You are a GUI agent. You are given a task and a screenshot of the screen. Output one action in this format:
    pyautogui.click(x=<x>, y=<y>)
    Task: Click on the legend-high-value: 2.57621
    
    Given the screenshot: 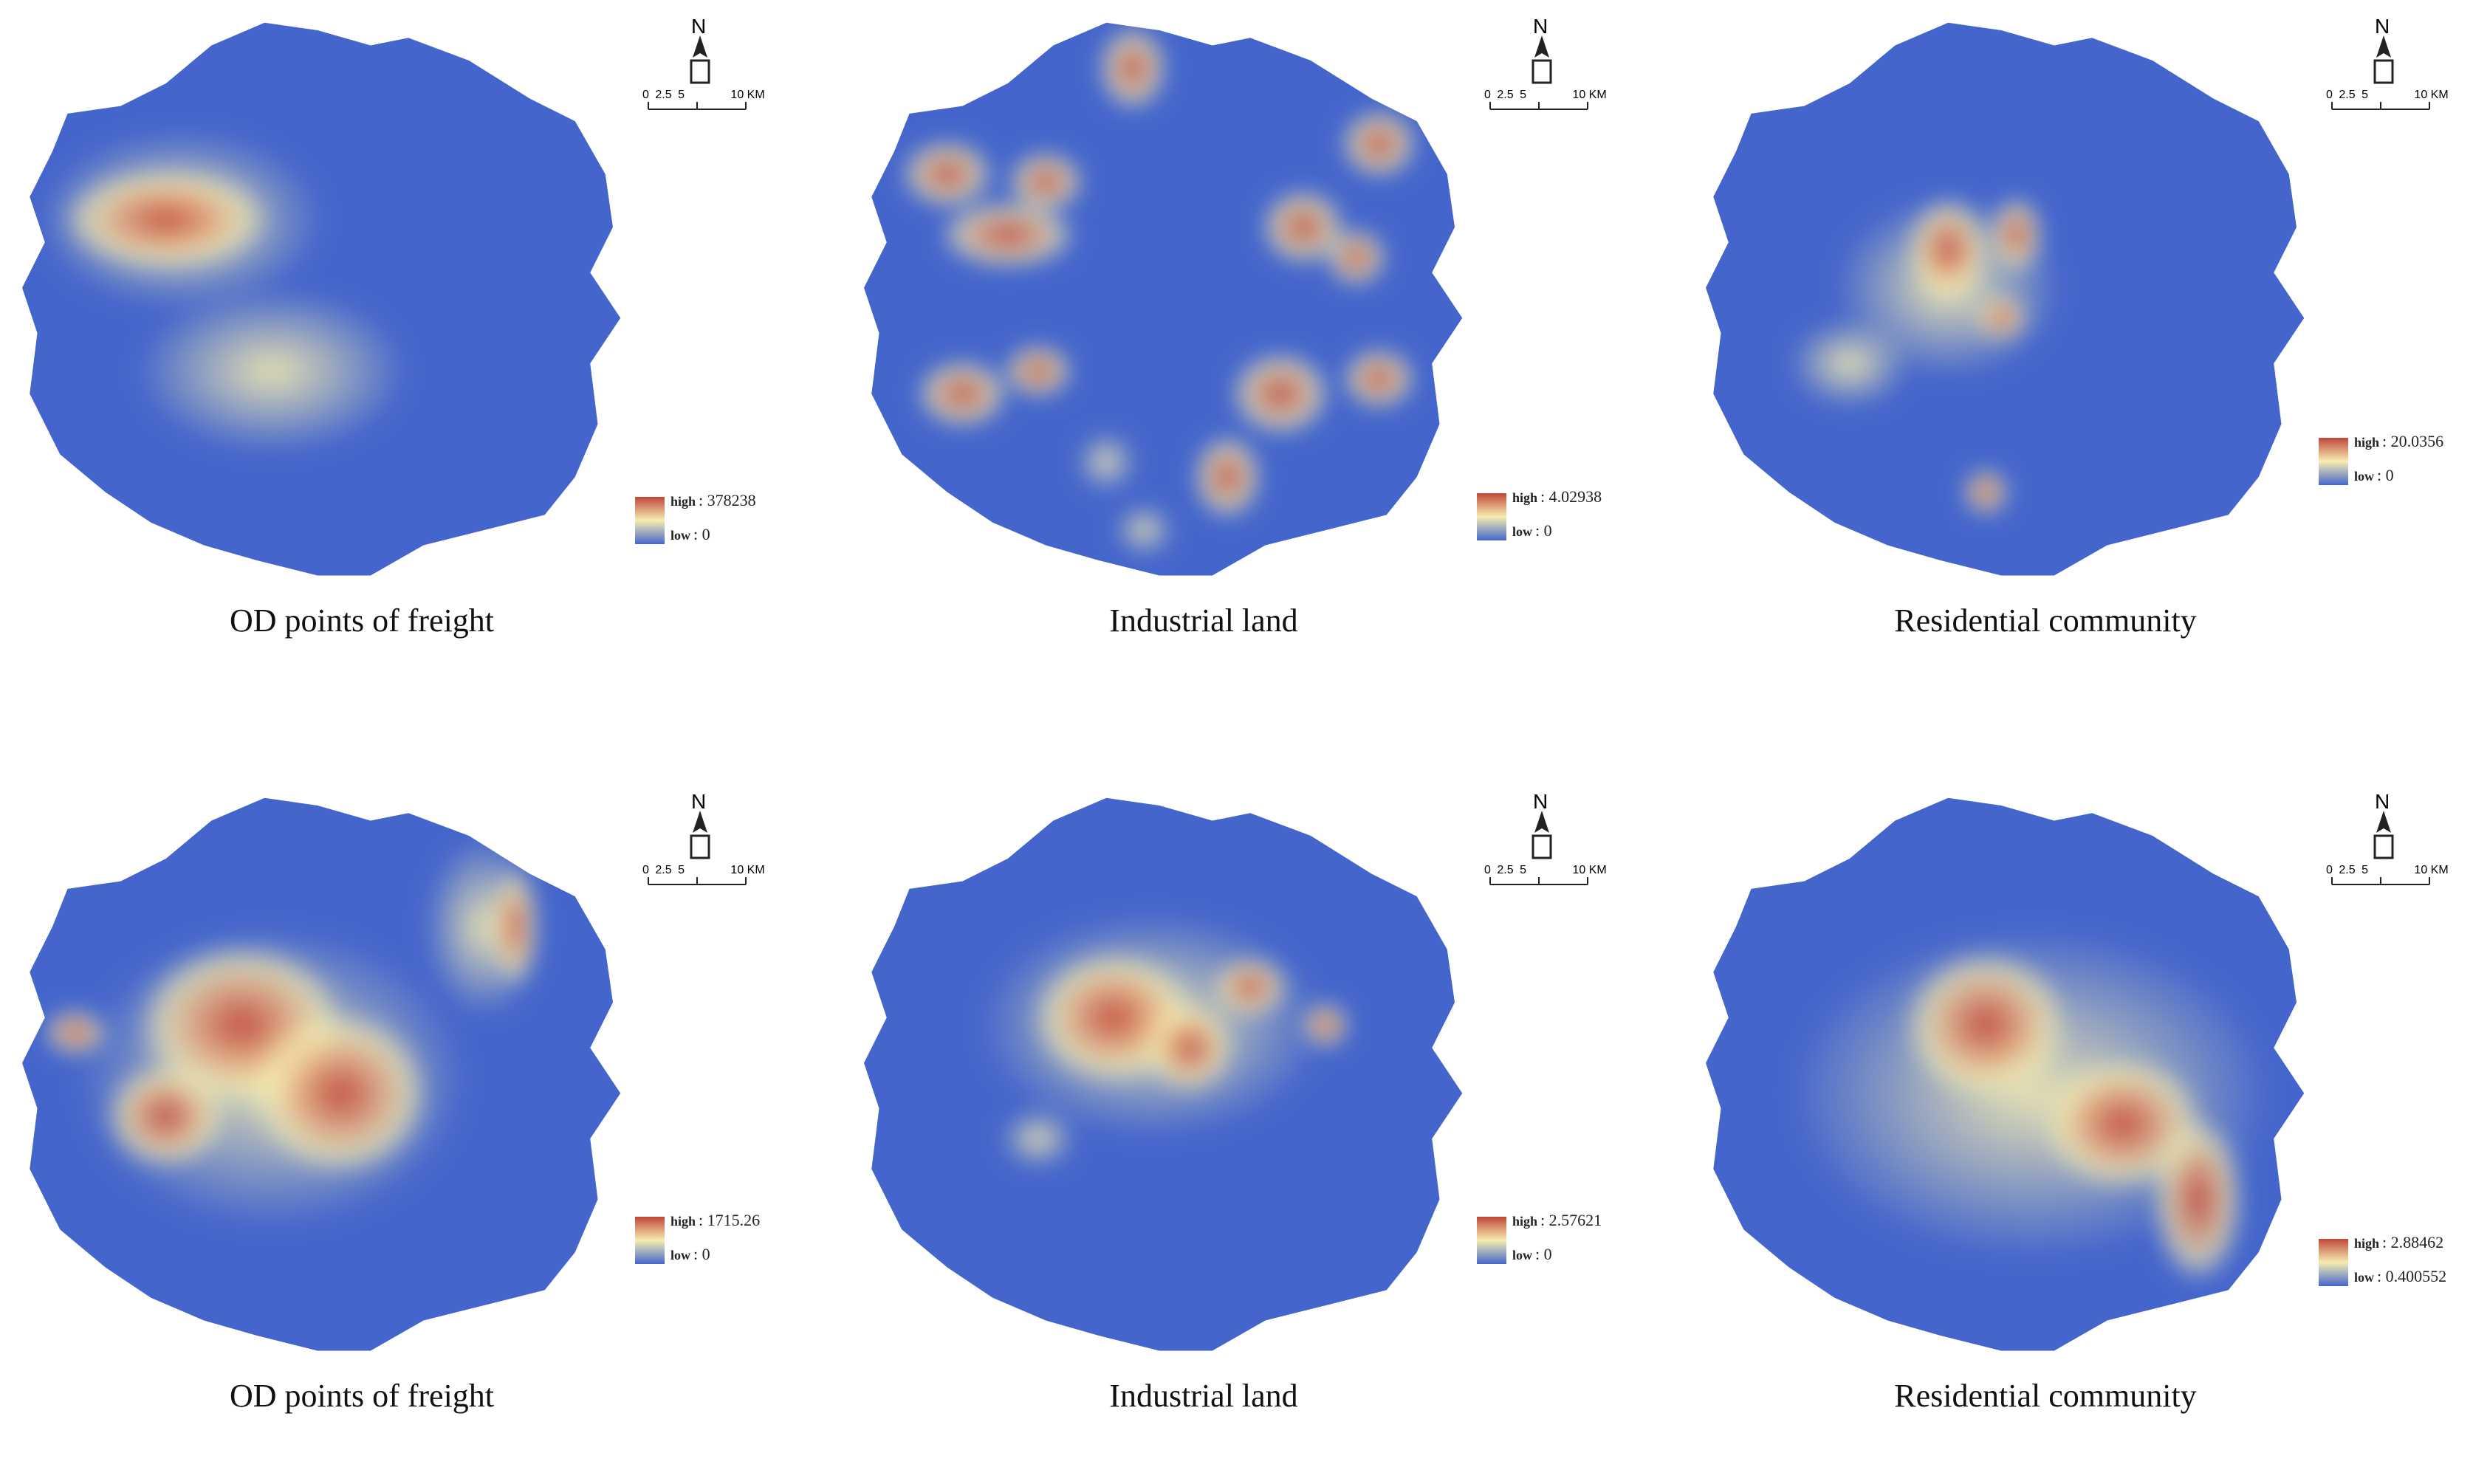 What is the action you would take?
    pyautogui.click(x=1575, y=1220)
    